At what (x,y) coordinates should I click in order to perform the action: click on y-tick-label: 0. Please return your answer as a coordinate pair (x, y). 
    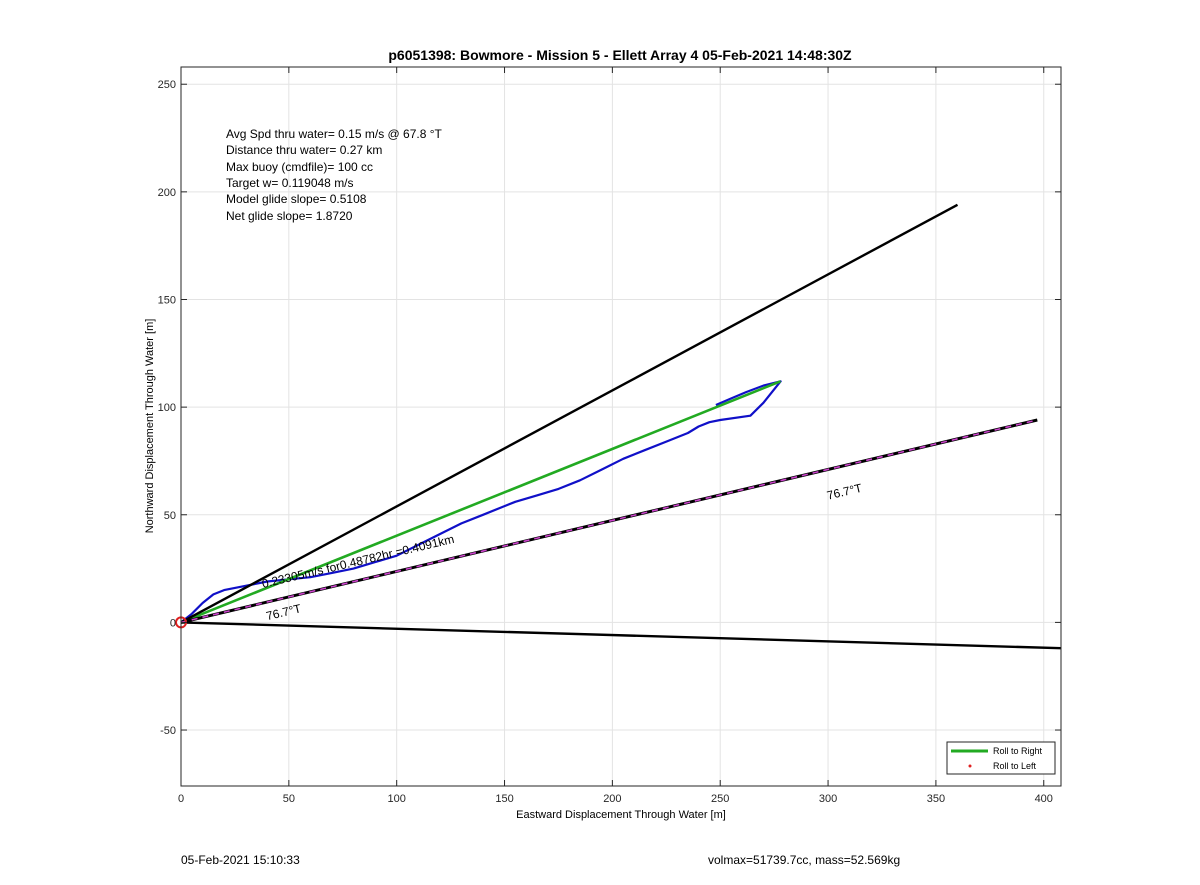
    Looking at the image, I should click on (173, 623).